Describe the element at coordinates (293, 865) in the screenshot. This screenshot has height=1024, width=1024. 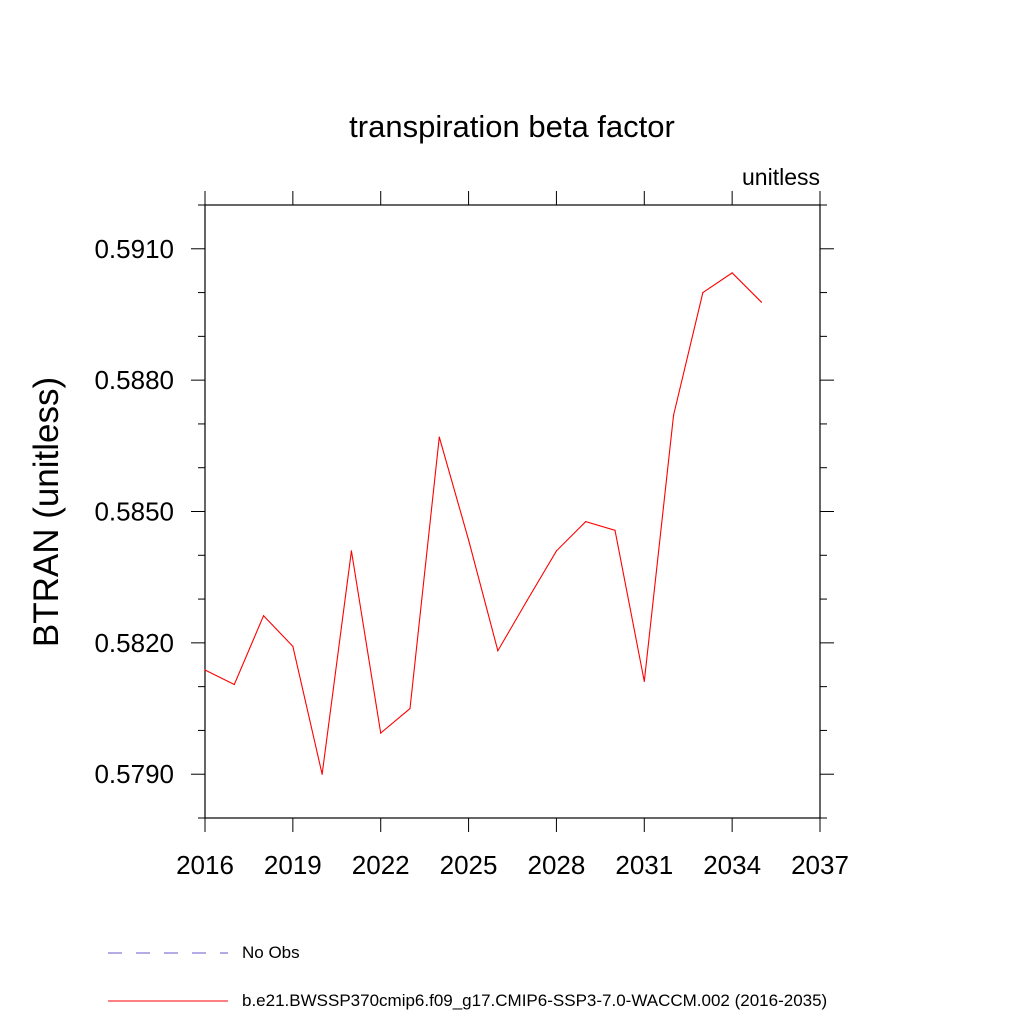
I see `x-tick-label: 2019` at that location.